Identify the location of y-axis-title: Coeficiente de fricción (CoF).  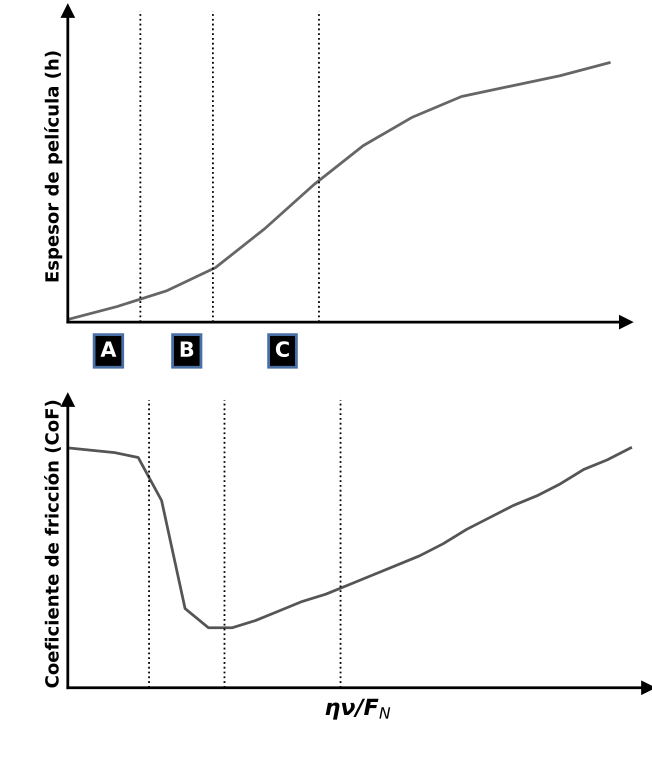
(52, 544).